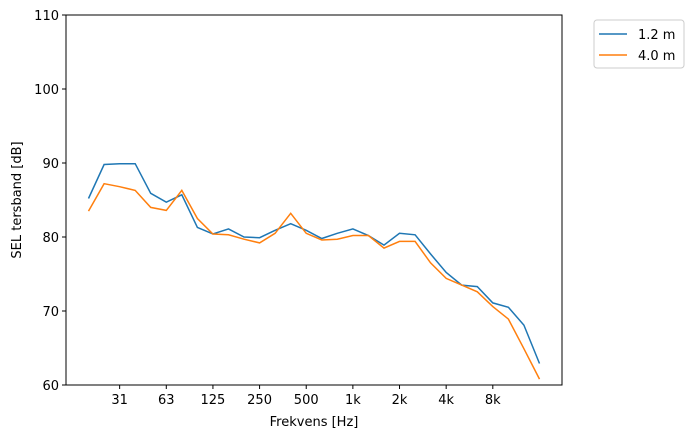 The height and width of the screenshot is (438, 693). What do you see at coordinates (50, 386) in the screenshot?
I see `y-tick-label: 60` at bounding box center [50, 386].